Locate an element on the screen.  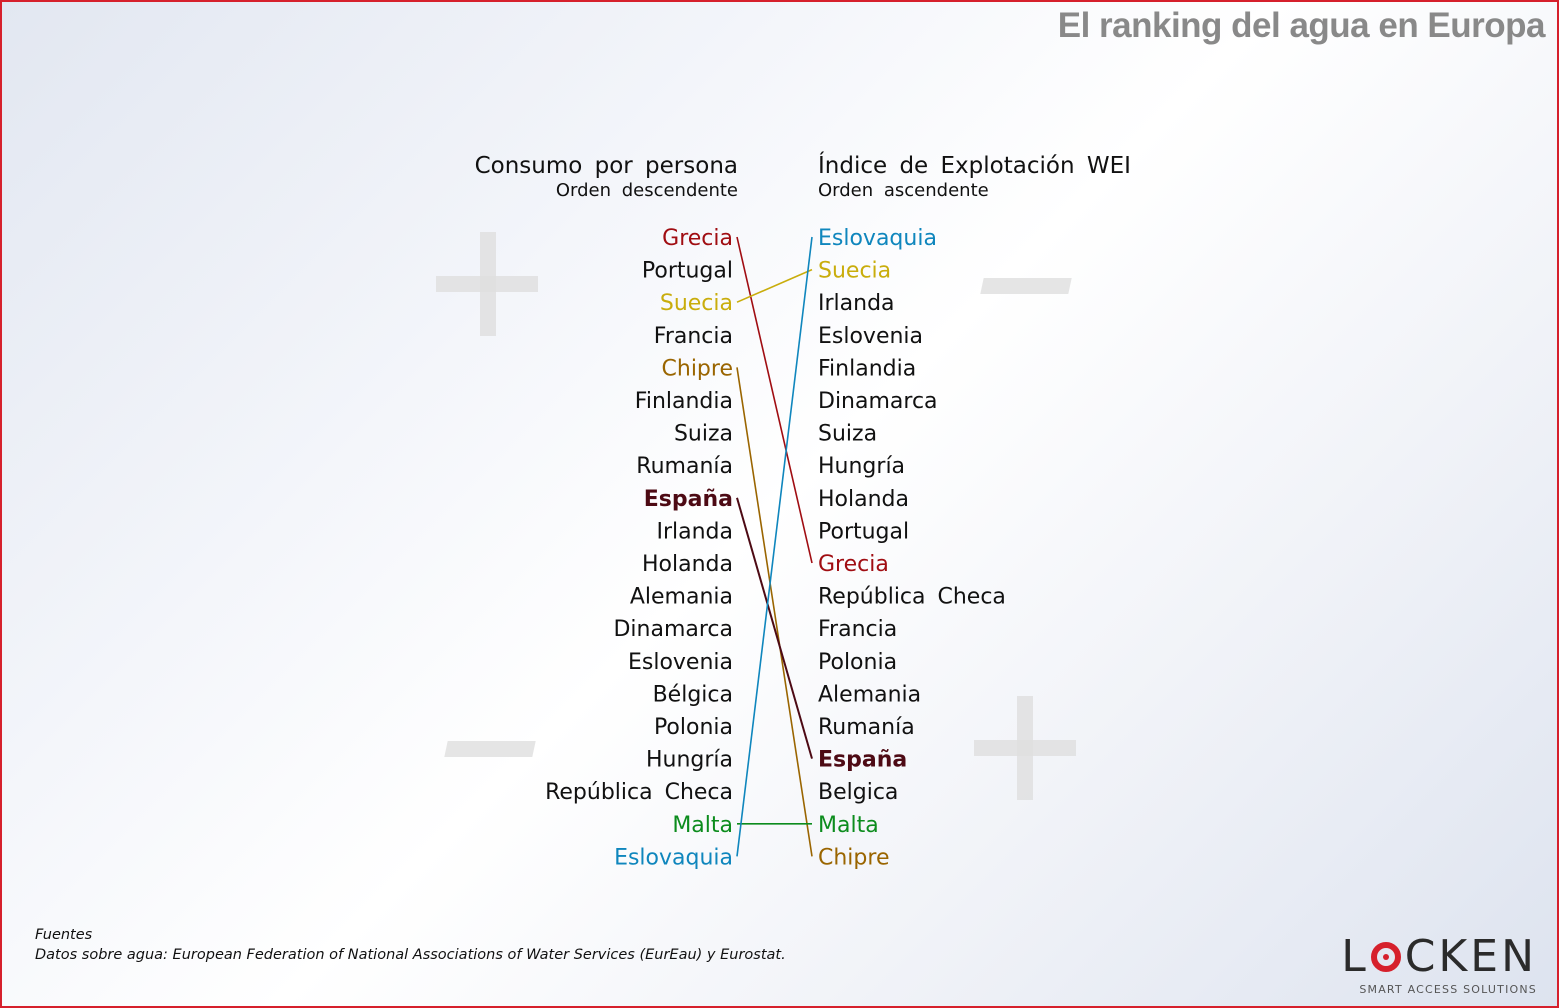
right-label-19: Malta is located at coordinates (848, 825).